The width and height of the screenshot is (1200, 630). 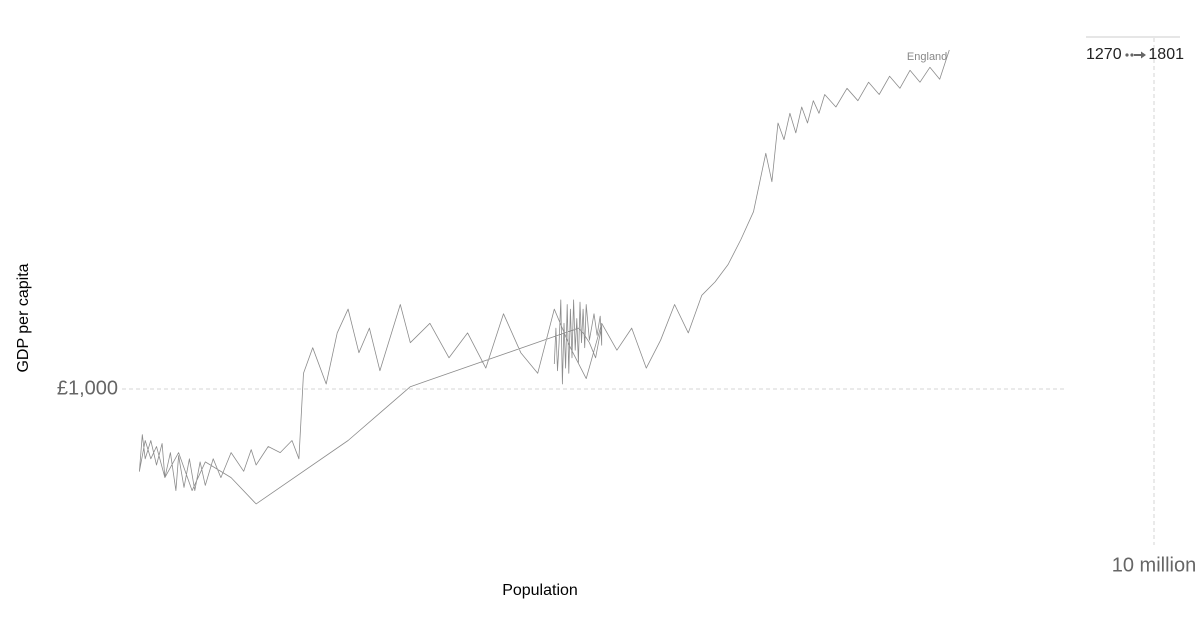 What do you see at coordinates (927, 57) in the screenshot?
I see `series-label-england: England` at bounding box center [927, 57].